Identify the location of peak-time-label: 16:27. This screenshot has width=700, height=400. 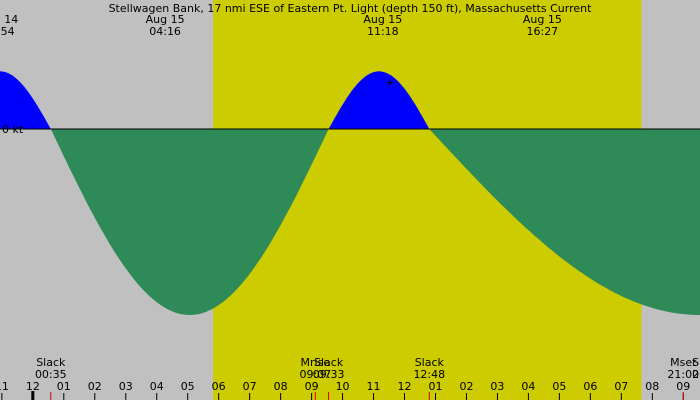
(542, 31).